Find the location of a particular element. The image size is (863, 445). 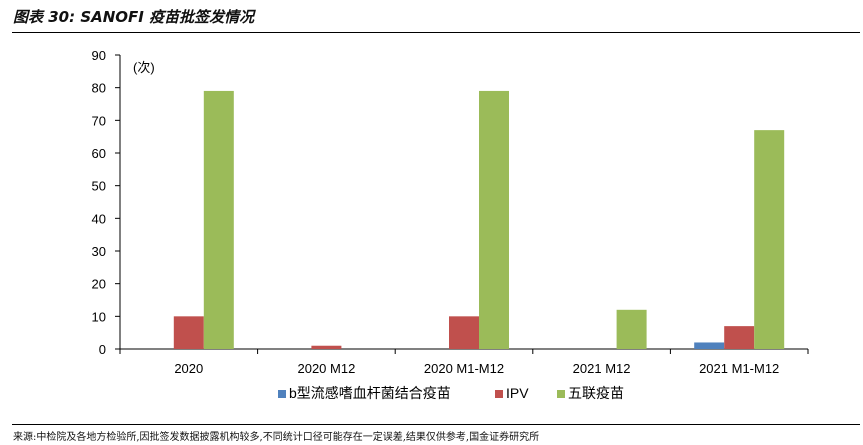

legend: b型流感嗜血杆菌结合疫苗 IPV 五联疫苗 is located at coordinates (451, 393).